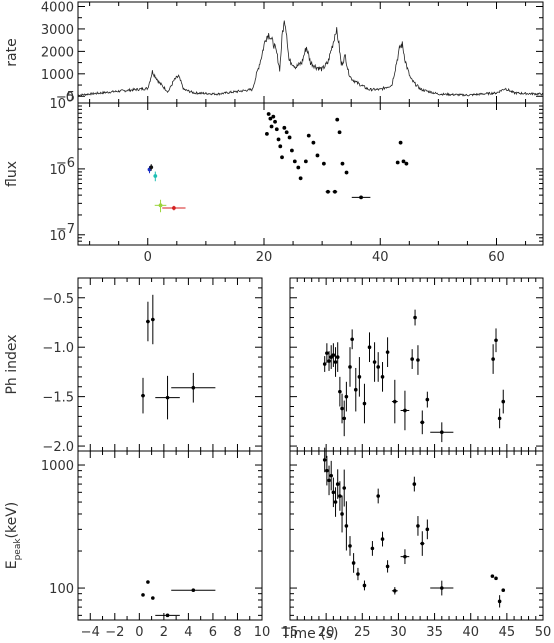 The height and width of the screenshot is (643, 554). I want to click on flux-xtick-label: 20, so click(264, 257).